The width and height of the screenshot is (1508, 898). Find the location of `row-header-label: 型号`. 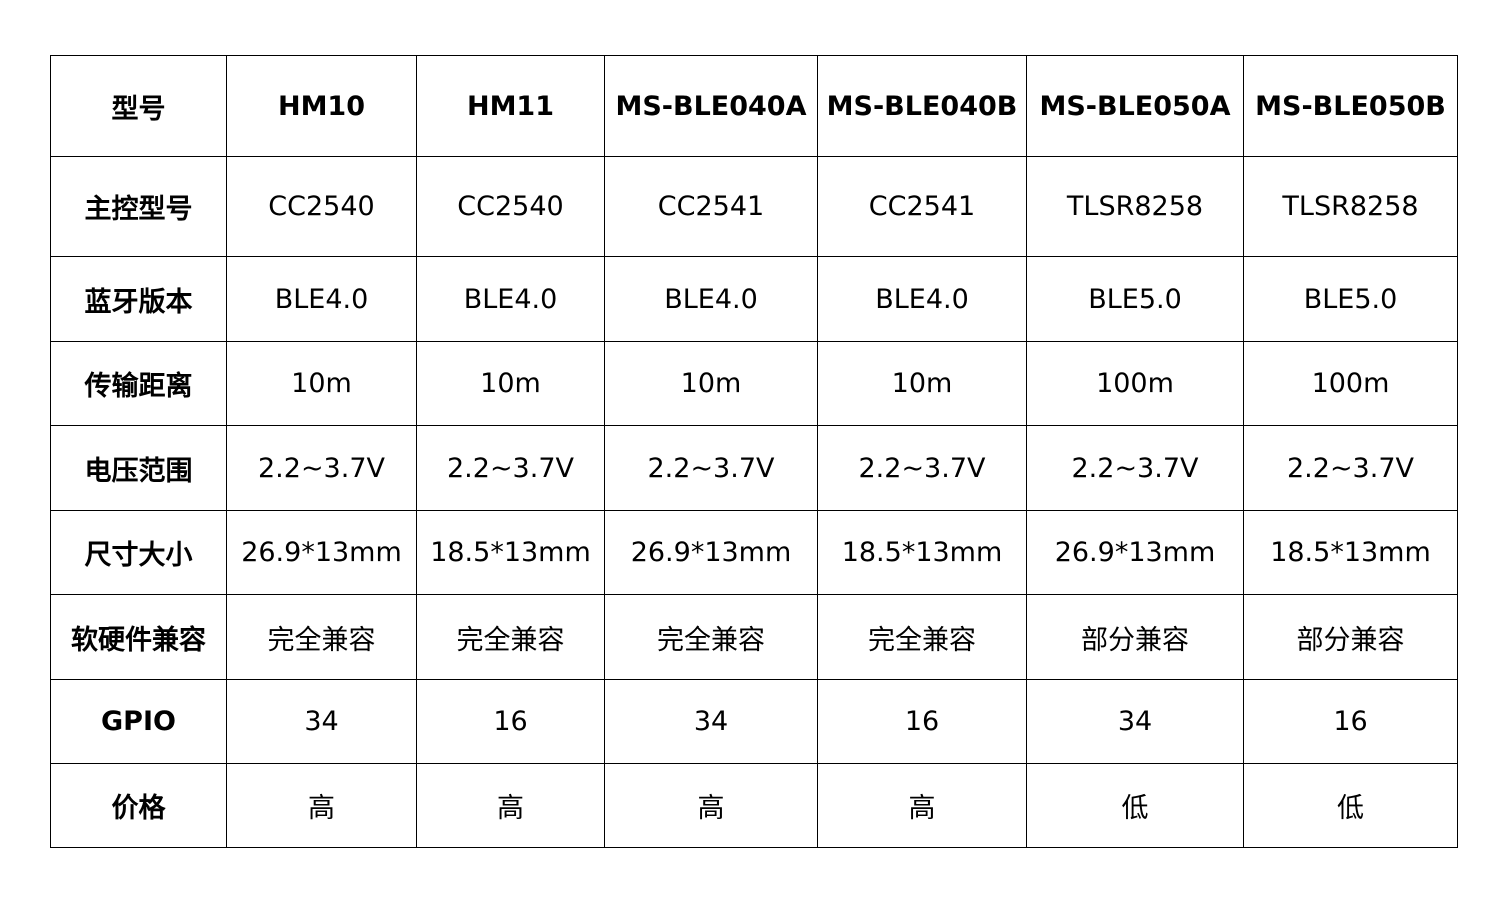

row-header-label: 型号 is located at coordinates (138, 106).